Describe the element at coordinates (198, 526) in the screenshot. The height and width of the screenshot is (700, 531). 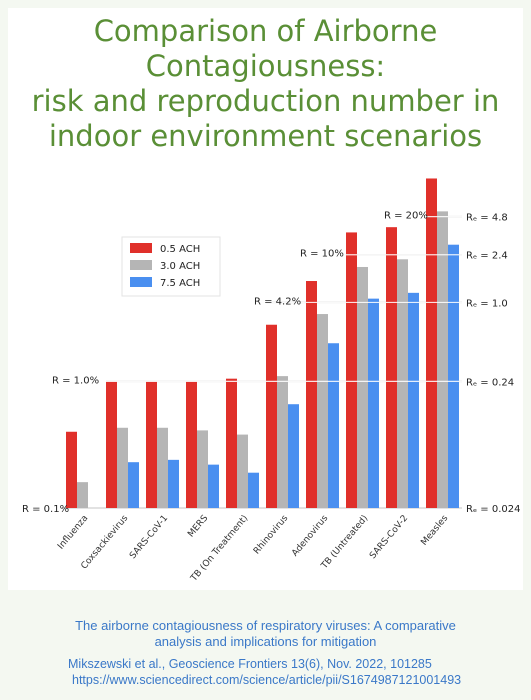
I see `category-label: MERS` at that location.